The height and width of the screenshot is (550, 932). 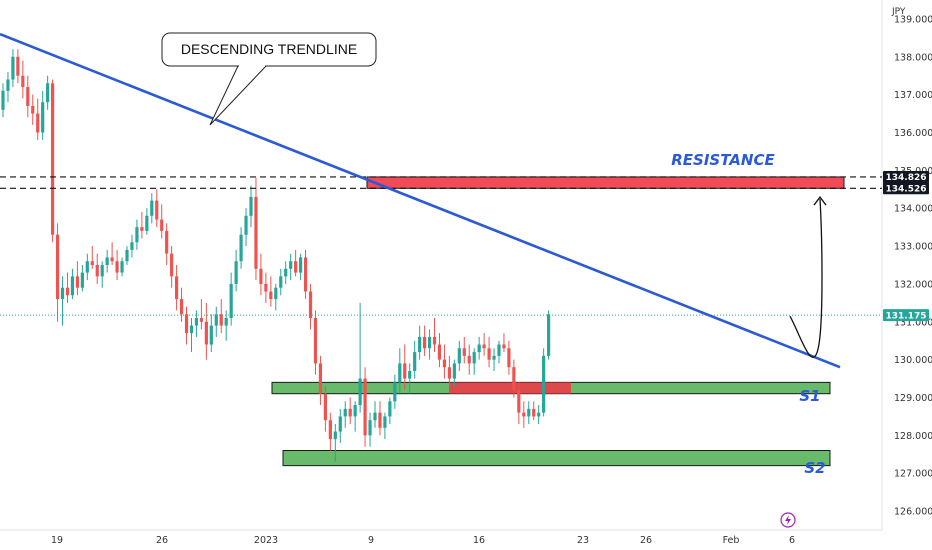 What do you see at coordinates (371, 540) in the screenshot?
I see `x-tick-label: 9` at bounding box center [371, 540].